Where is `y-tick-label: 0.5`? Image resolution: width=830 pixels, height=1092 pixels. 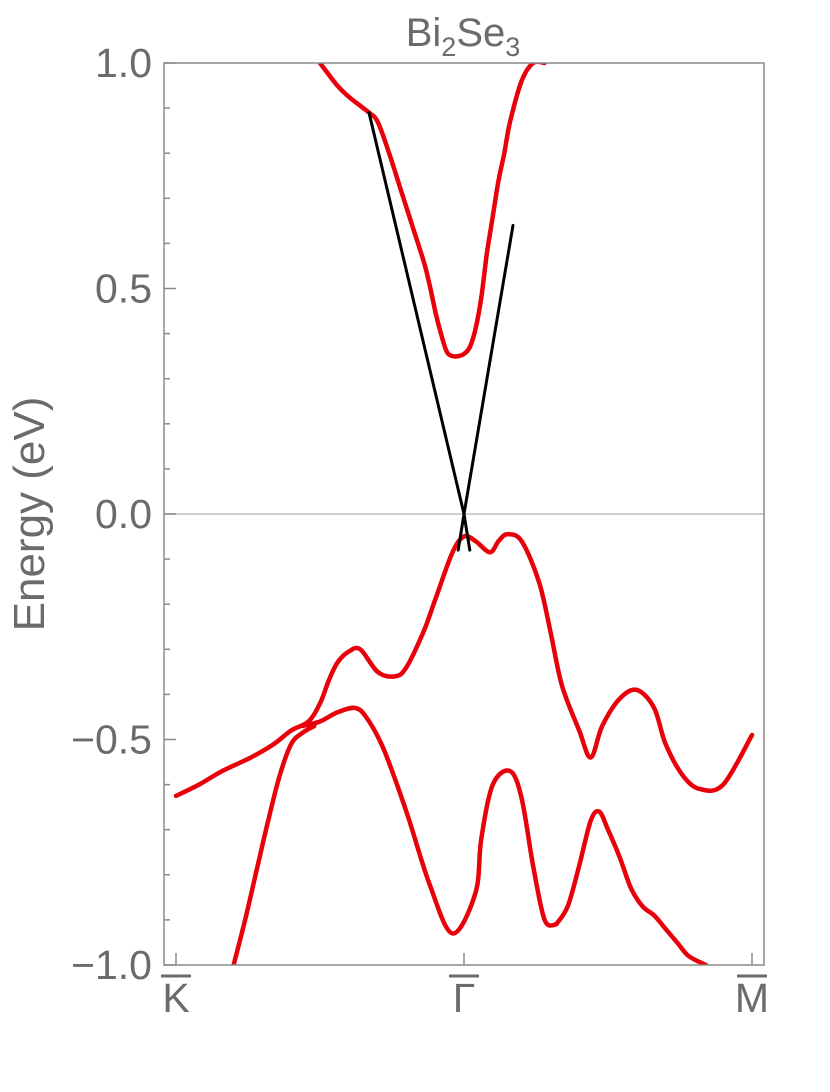
y-tick-label: 0.5 is located at coordinates (123, 289).